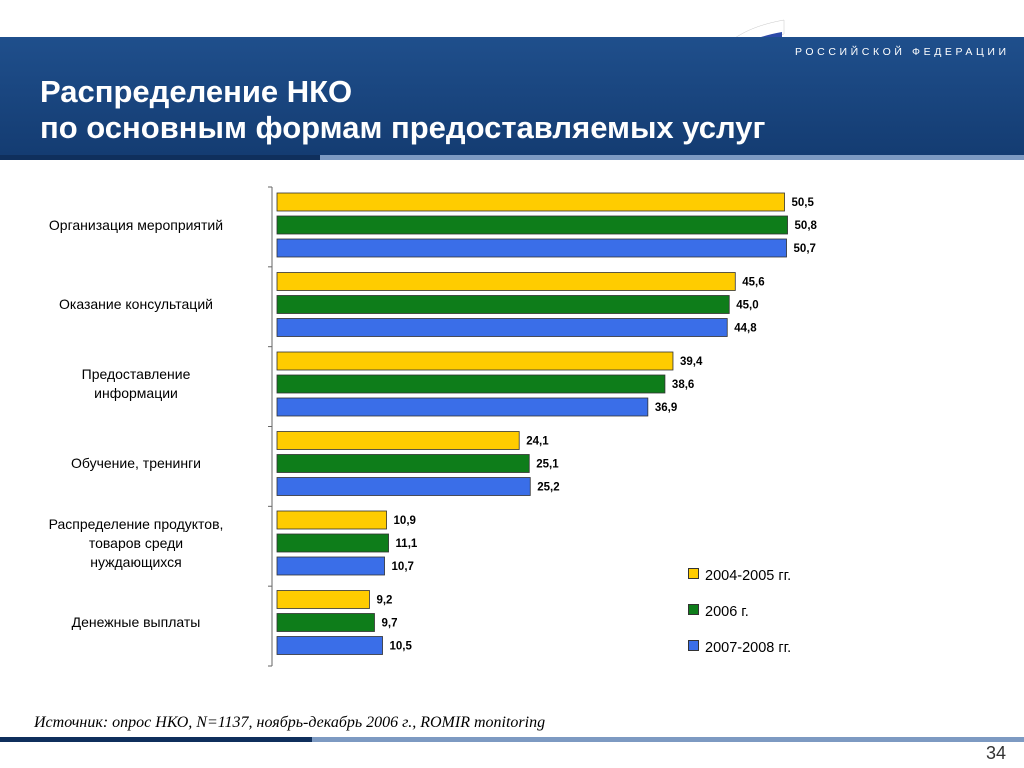 The image size is (1024, 768). I want to click on legend-label: 2004-2005 гг., so click(748, 576).